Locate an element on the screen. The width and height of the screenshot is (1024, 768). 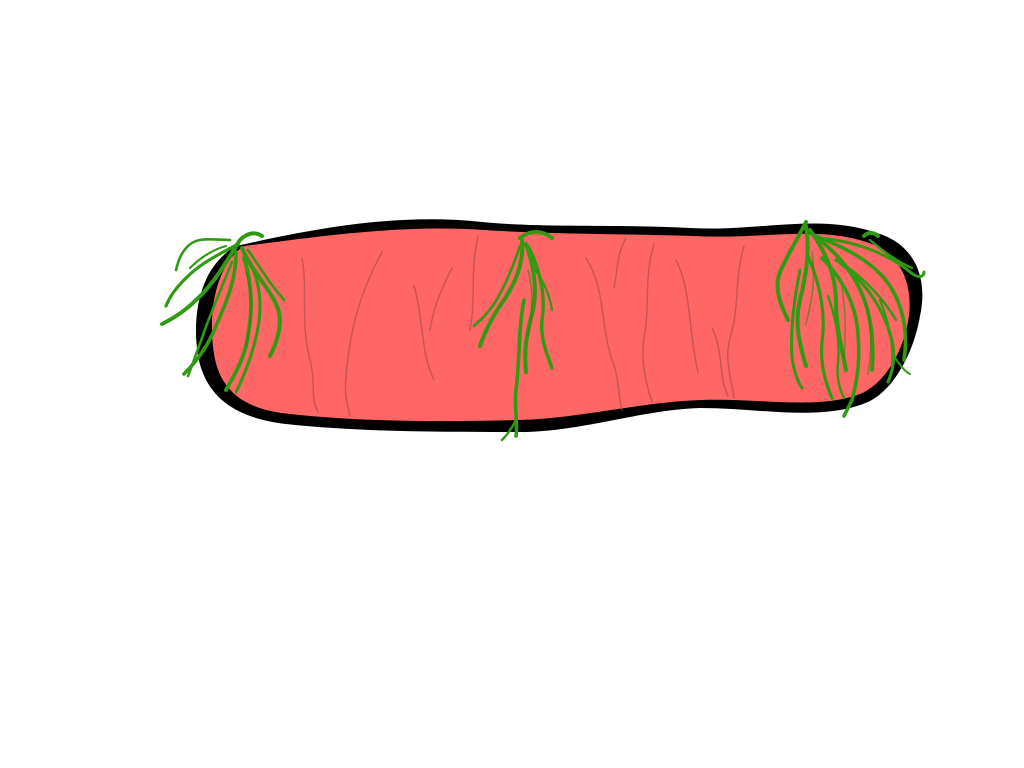
tendril-cluster-middle is located at coordinates (513, 336).